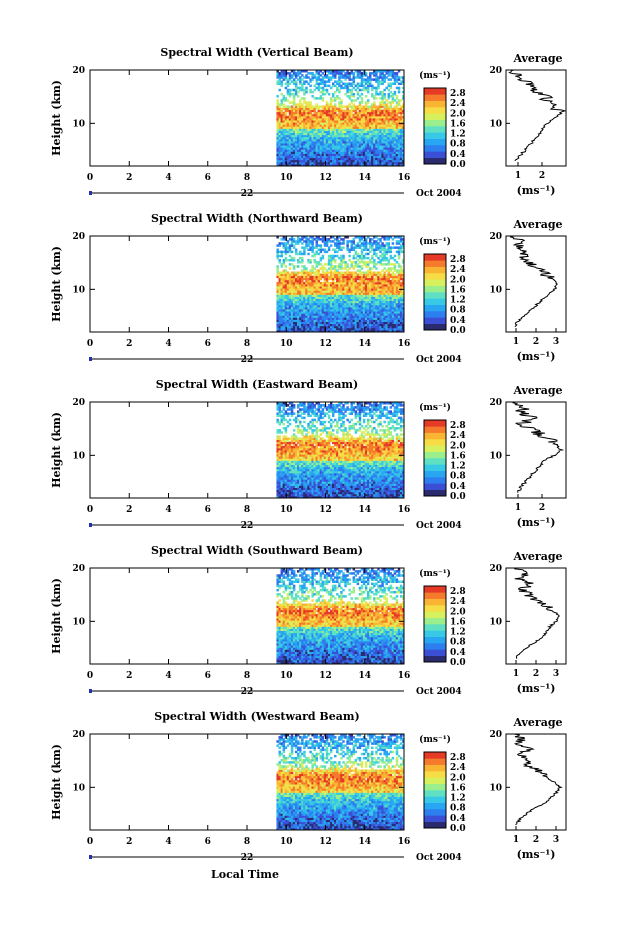  I want to click on heatmap, so click(340, 284).